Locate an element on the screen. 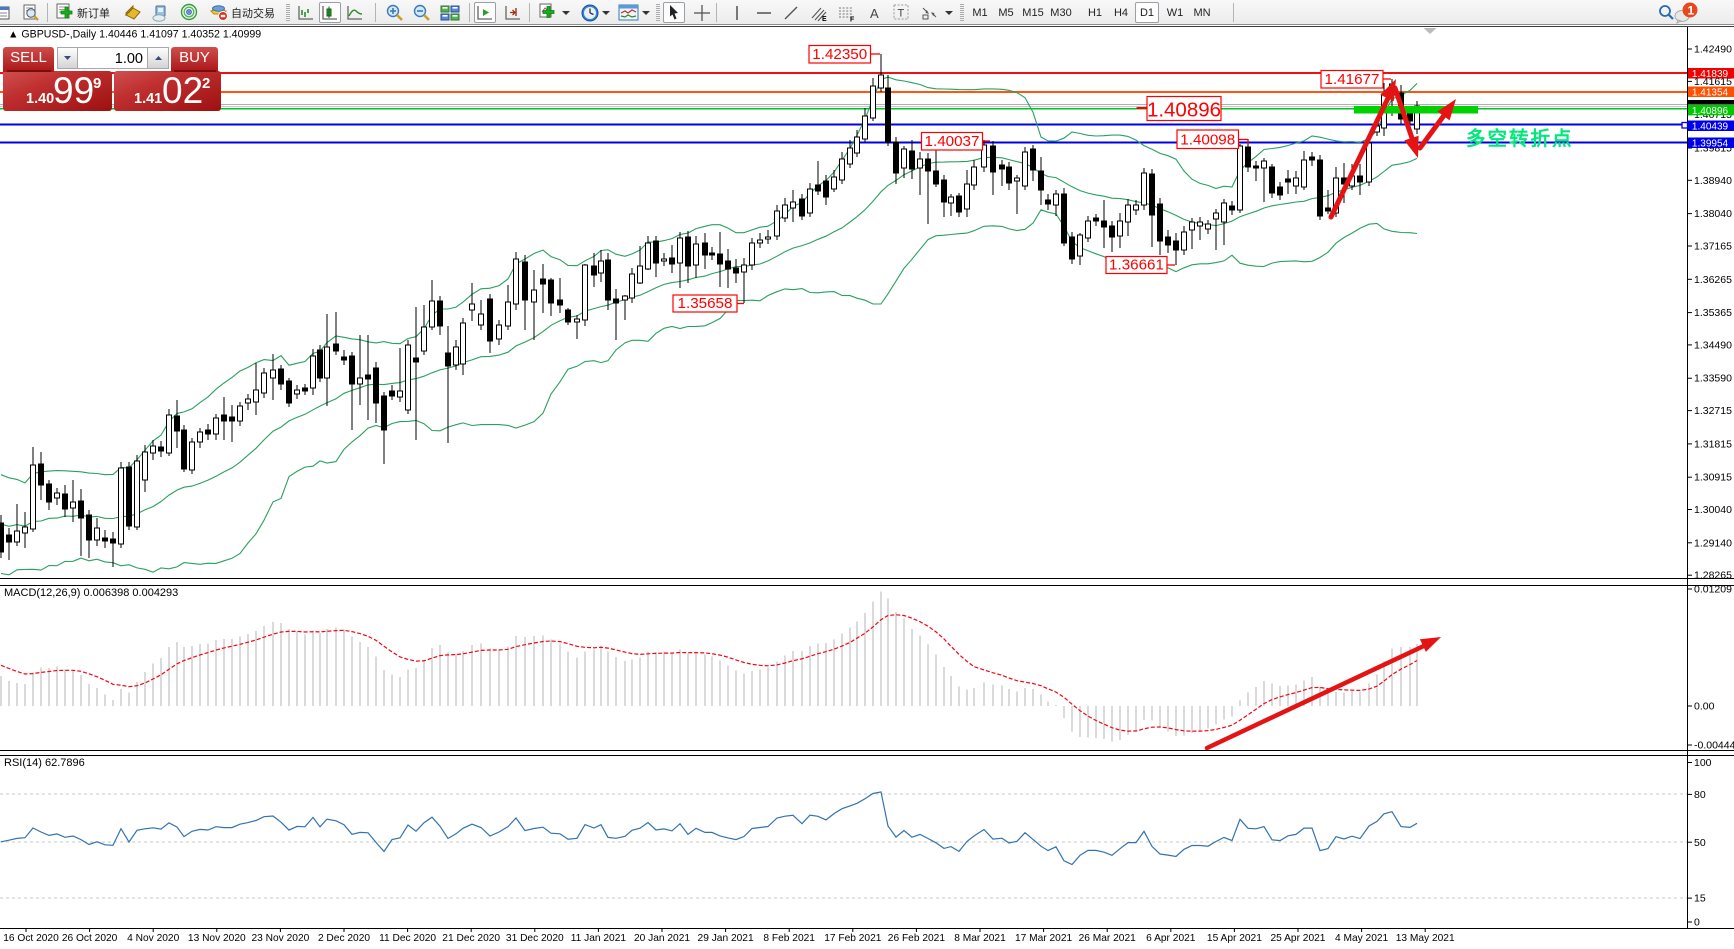  svg-text: 1.40037 is located at coordinates (952, 141).